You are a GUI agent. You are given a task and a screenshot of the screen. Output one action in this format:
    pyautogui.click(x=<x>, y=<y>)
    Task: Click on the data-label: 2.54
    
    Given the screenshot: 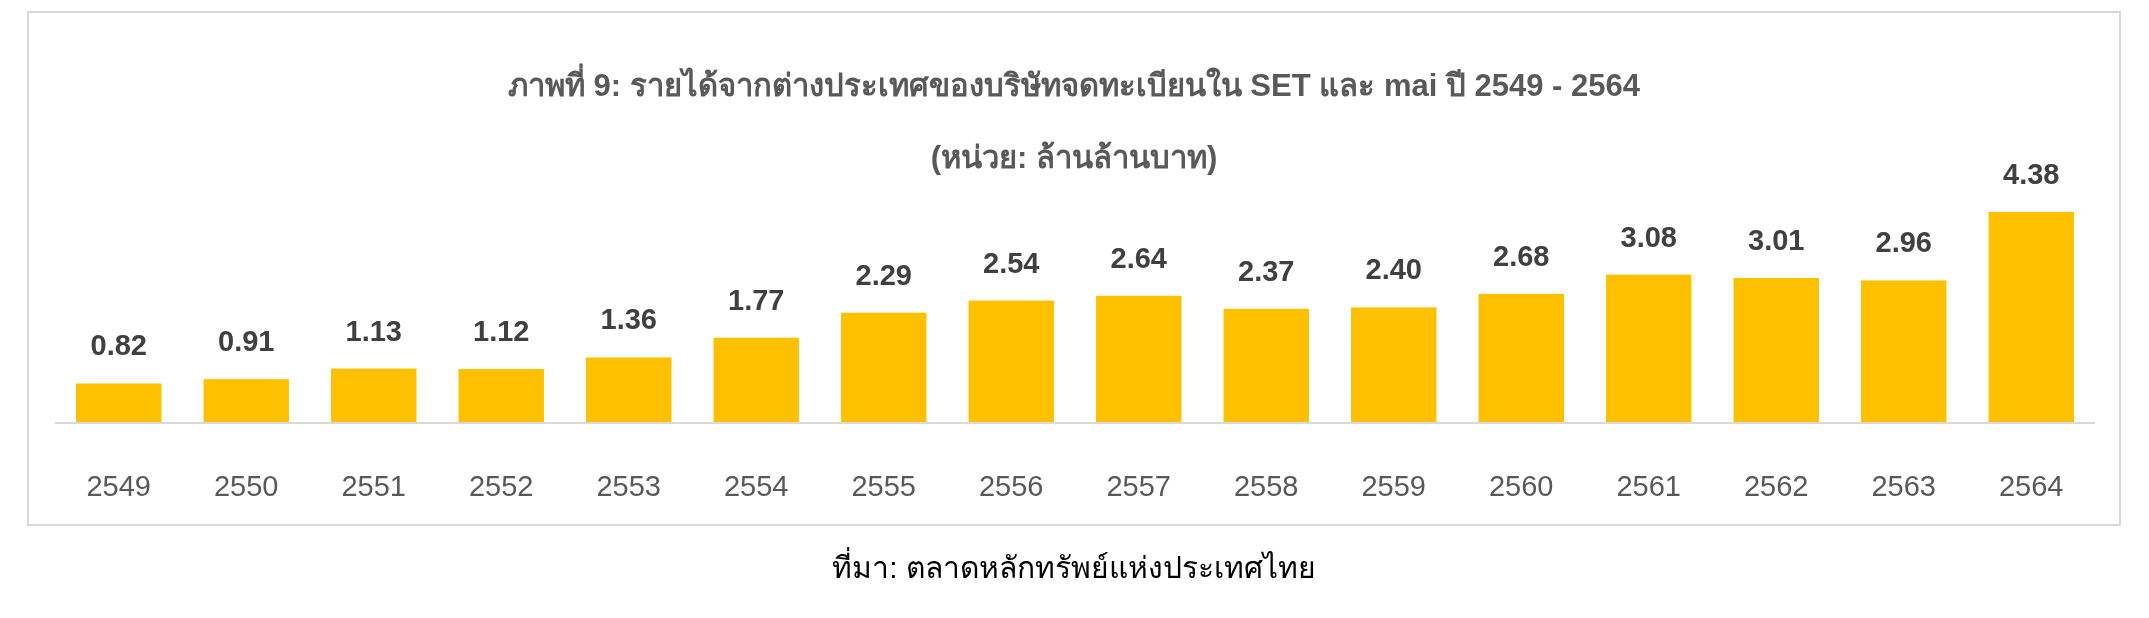 What is the action you would take?
    pyautogui.click(x=1011, y=262)
    